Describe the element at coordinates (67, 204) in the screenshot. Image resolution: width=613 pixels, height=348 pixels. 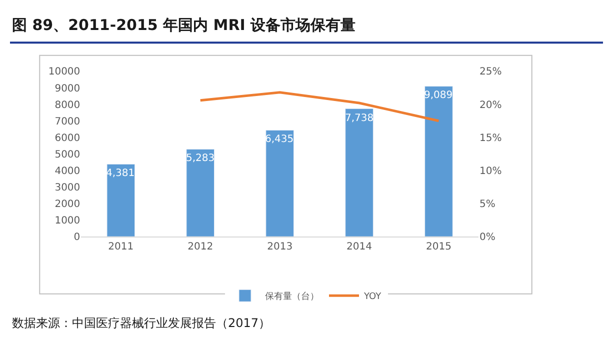
I see `y-tick-label: 2000` at that location.